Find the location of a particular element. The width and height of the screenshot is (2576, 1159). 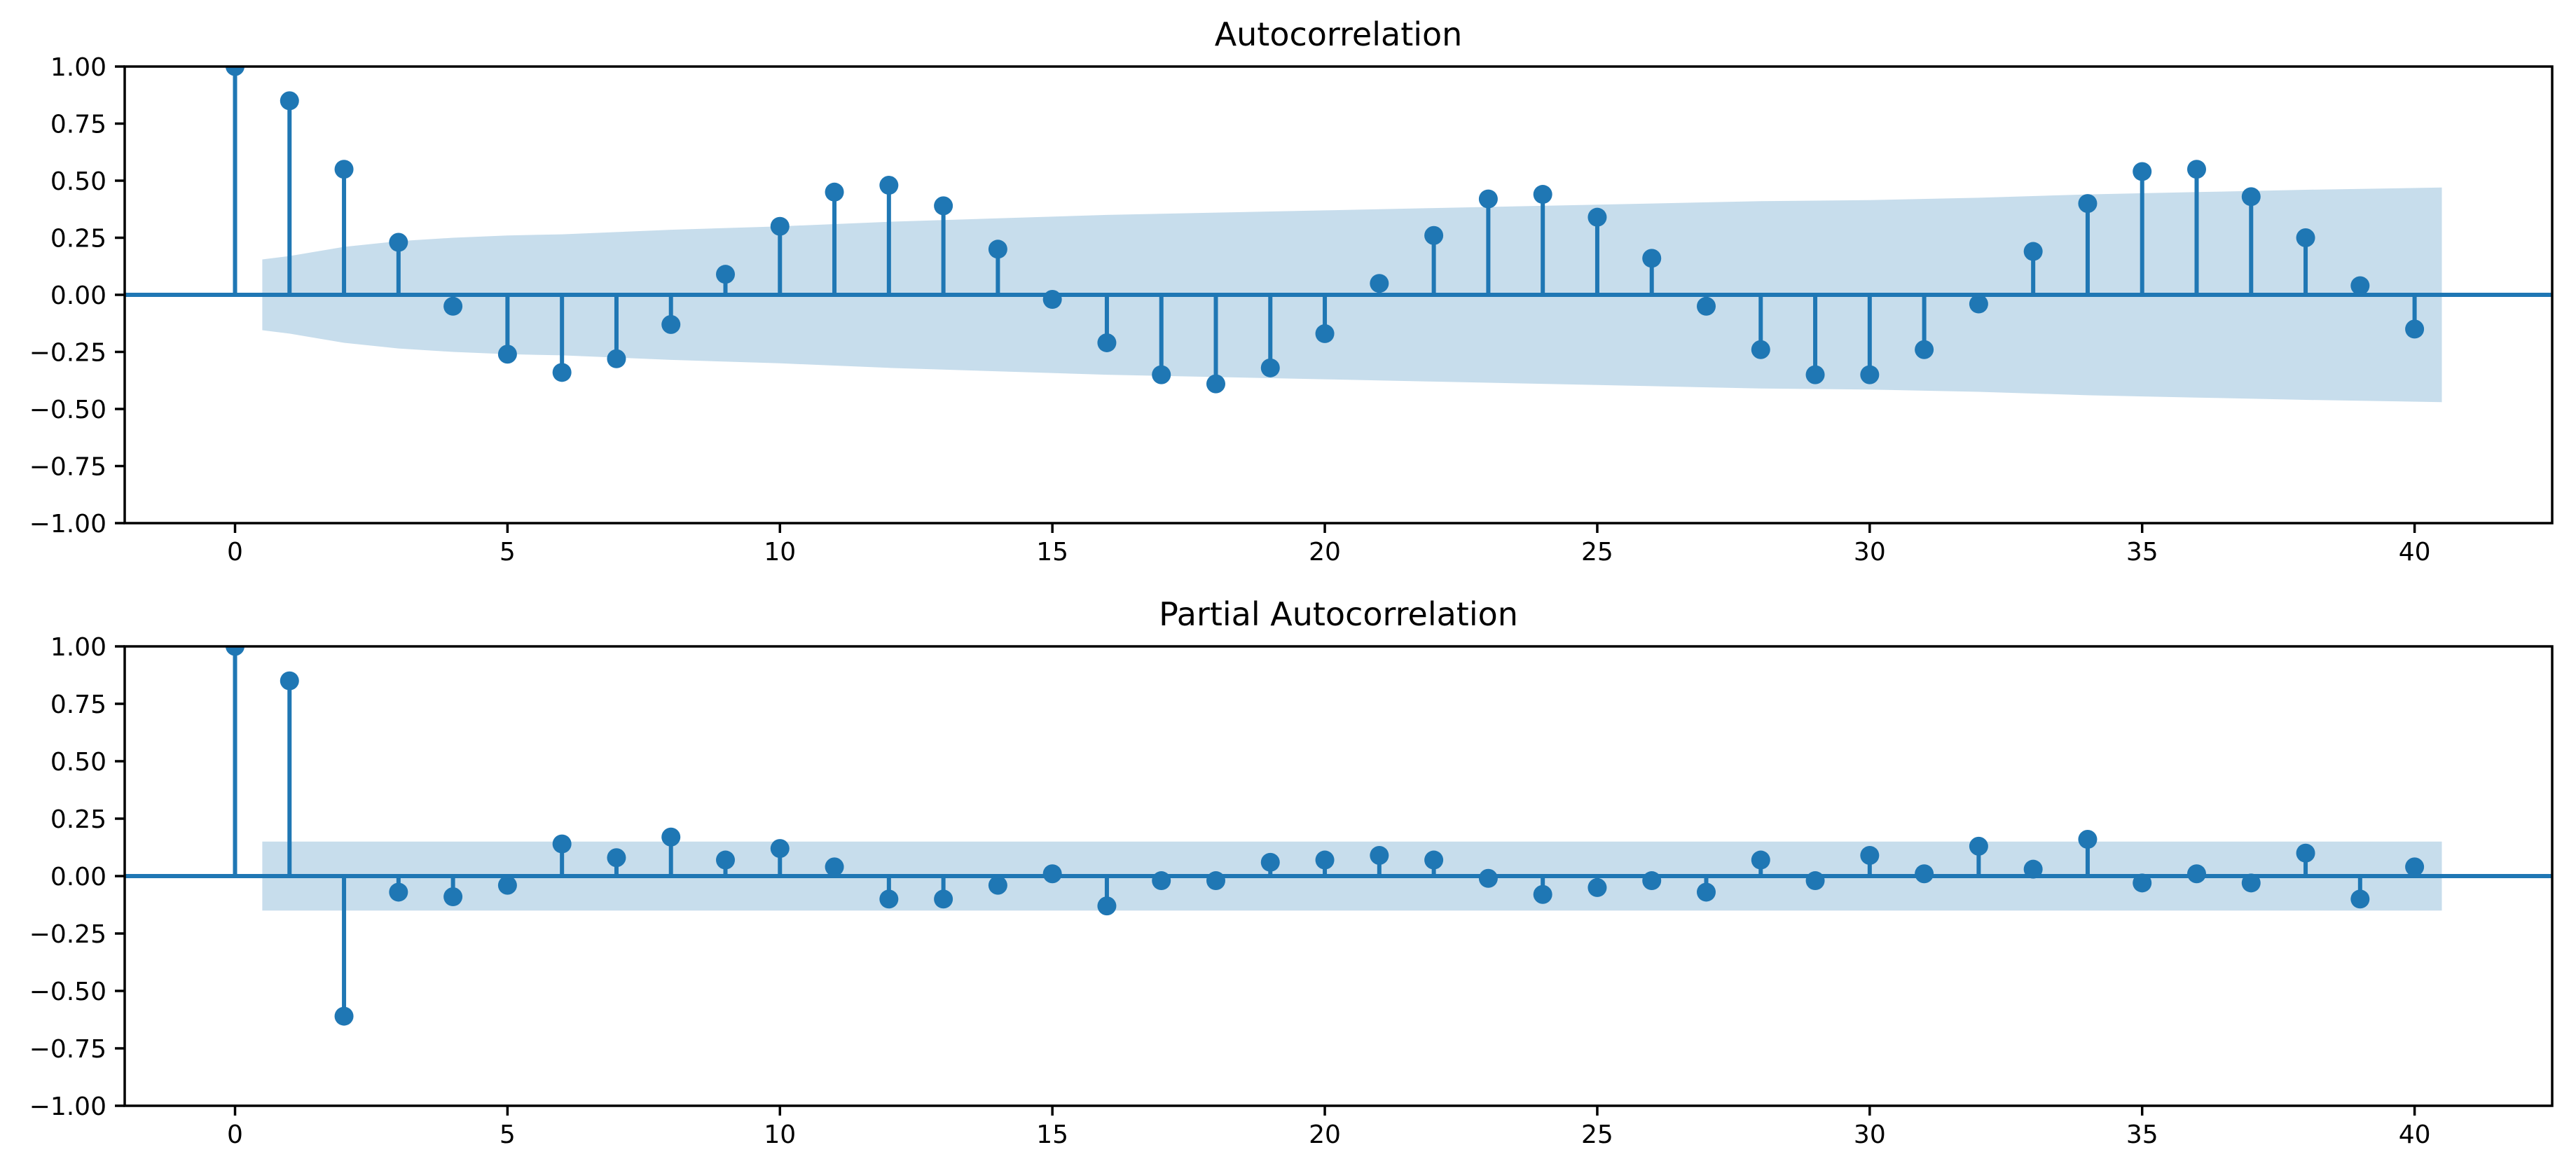

x-tick-label: 15 is located at coordinates (1052, 1134).